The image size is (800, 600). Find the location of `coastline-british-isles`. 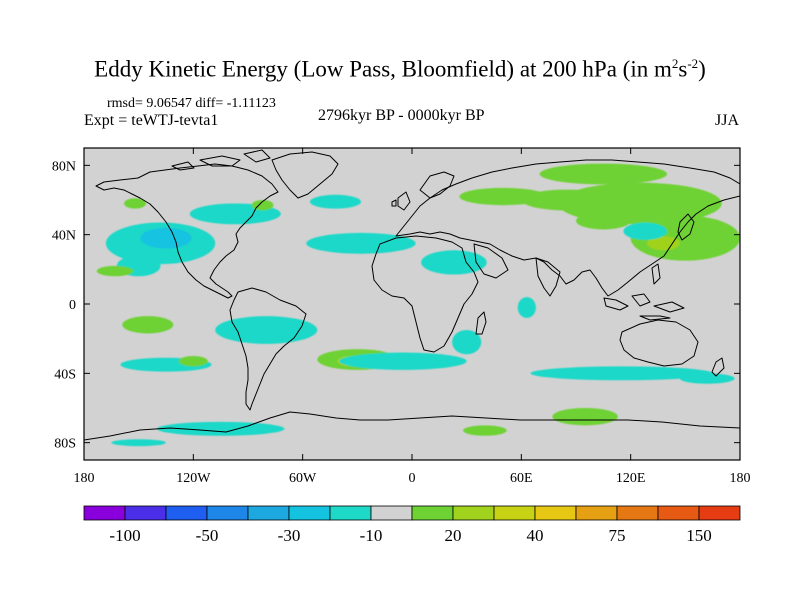

coastline-british-isles is located at coordinates (401, 201).